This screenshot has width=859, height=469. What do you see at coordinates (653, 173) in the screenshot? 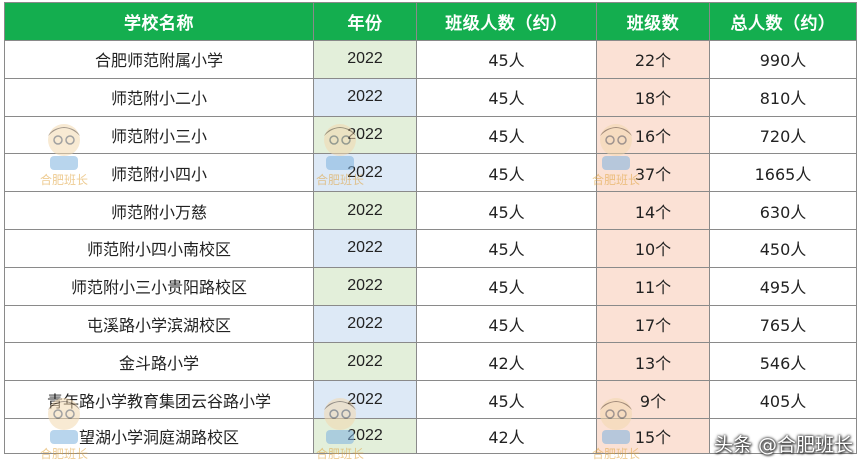
I see `cell-class-count: 37个` at bounding box center [653, 173].